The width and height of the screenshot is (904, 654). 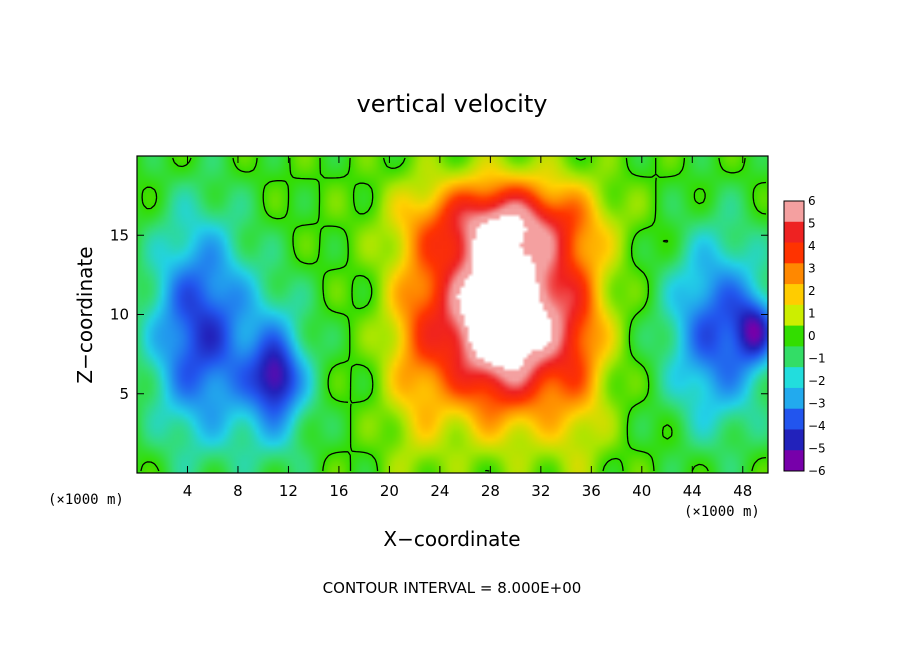 I want to click on x-tick-label: 40, so click(x=641, y=491).